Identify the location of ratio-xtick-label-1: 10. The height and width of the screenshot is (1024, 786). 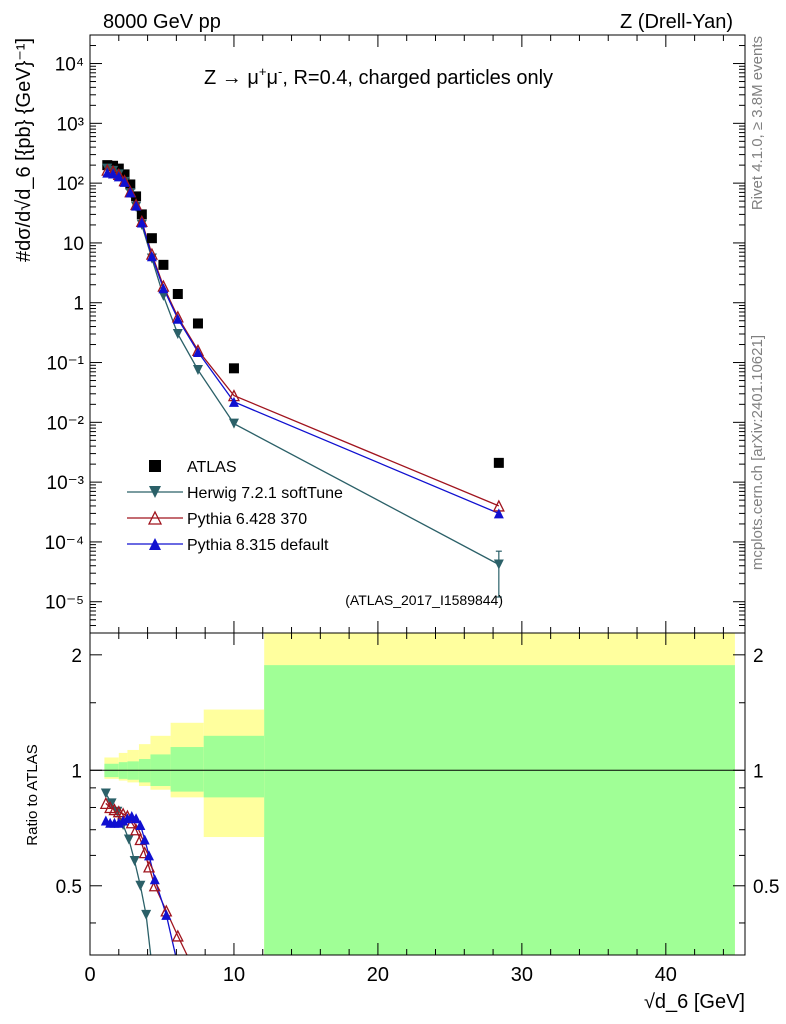
(234, 975).